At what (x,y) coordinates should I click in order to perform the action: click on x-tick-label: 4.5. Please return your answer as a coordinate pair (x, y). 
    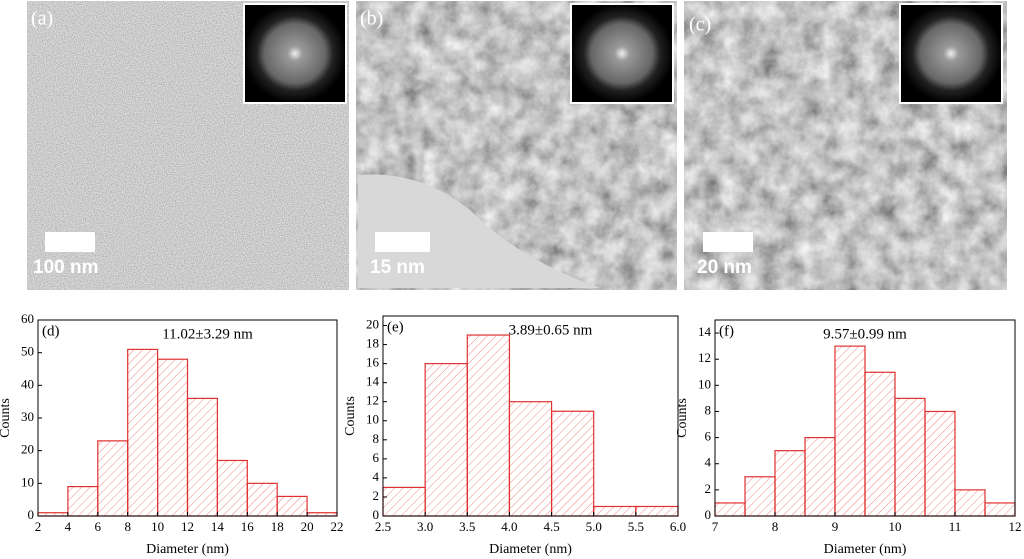
    Looking at the image, I should click on (551, 526).